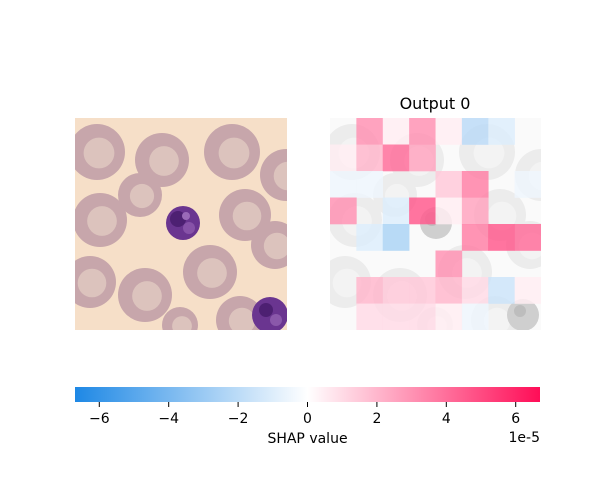 This screenshot has width=600, height=500. What do you see at coordinates (422, 290) in the screenshot?
I see `shap-cell-r6-c3` at bounding box center [422, 290].